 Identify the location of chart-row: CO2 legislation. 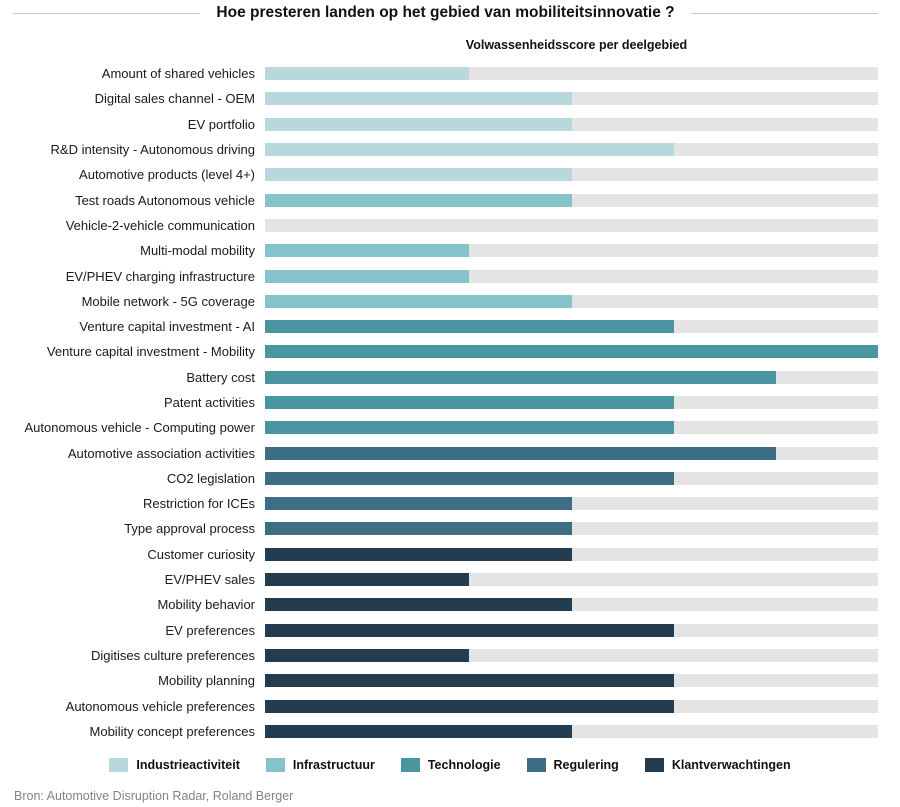
(439, 478).